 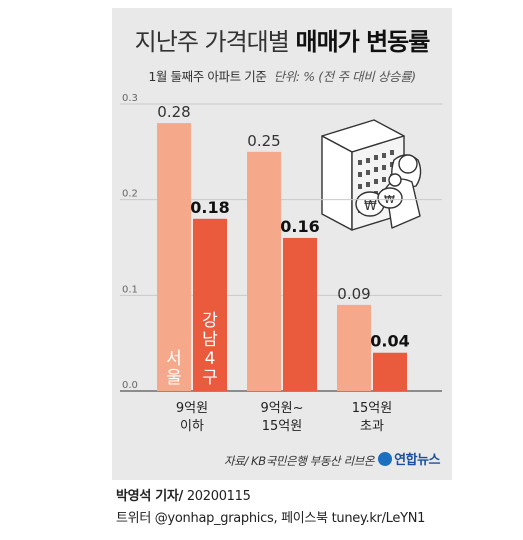 I want to click on byline-name: 박영석 기자/, so click(x=149, y=496).